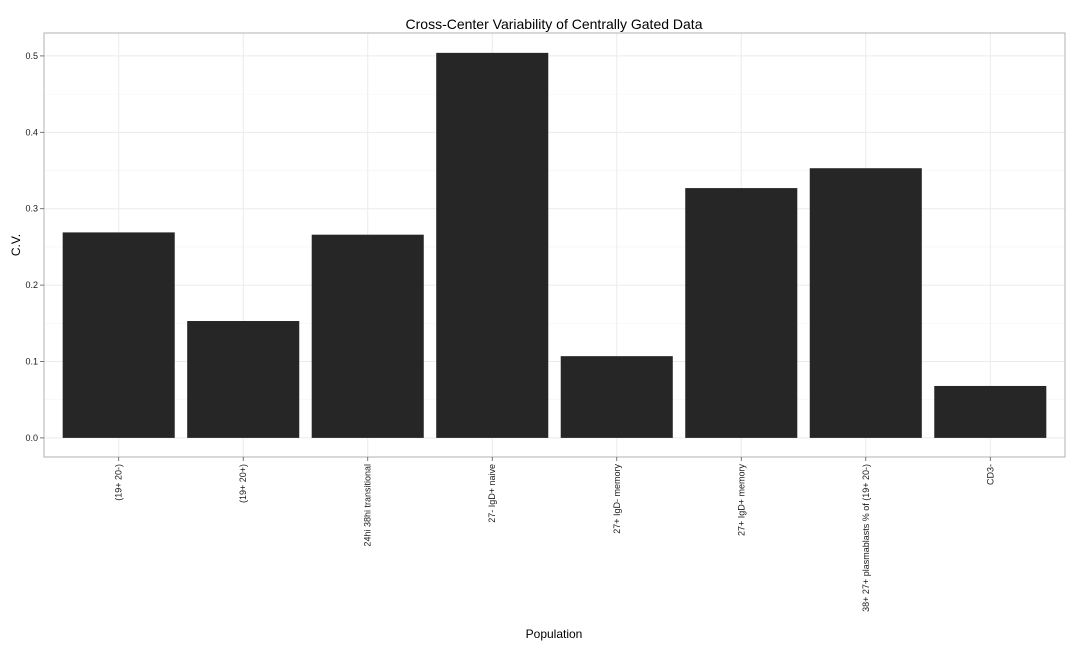 Image resolution: width=1080 pixels, height=648 pixels. What do you see at coordinates (617, 499) in the screenshot?
I see `x-tick-label: 27+ IgD- memory` at bounding box center [617, 499].